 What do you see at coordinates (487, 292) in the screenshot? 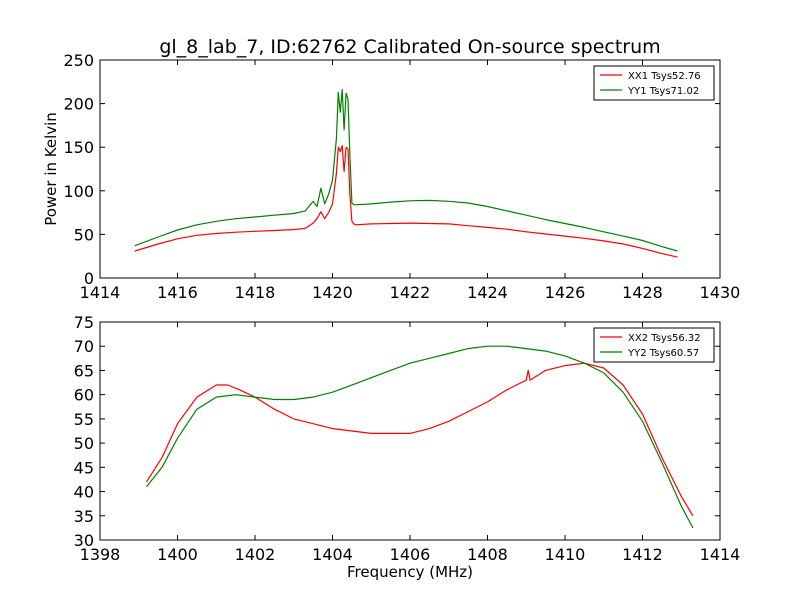
I see `x-tick-label: 1424` at bounding box center [487, 292].